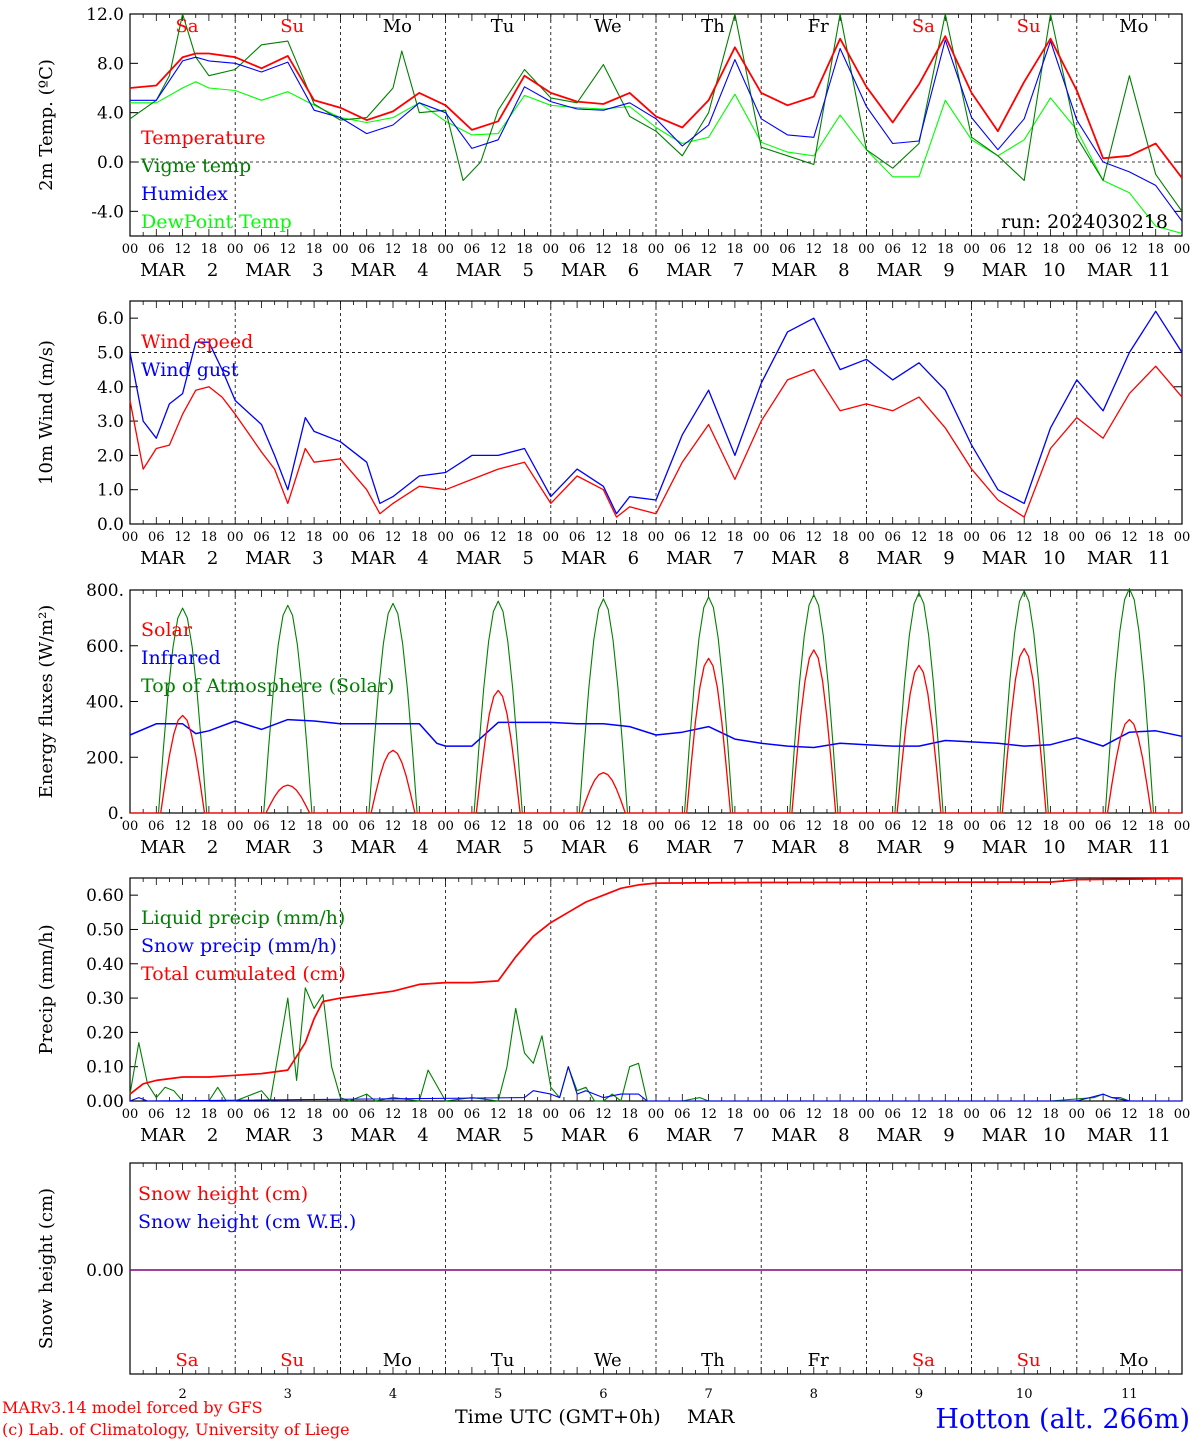 The image size is (1194, 1440). Describe the element at coordinates (110, 353) in the screenshot. I see `y-tick-label: 5.0` at that location.